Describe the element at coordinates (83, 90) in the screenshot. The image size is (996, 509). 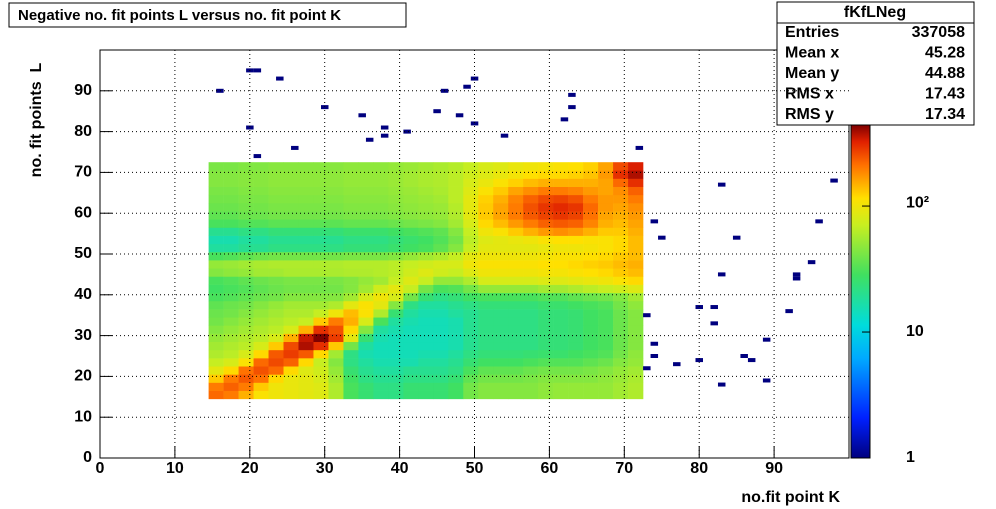
I see `y-tick-label: 90` at that location.